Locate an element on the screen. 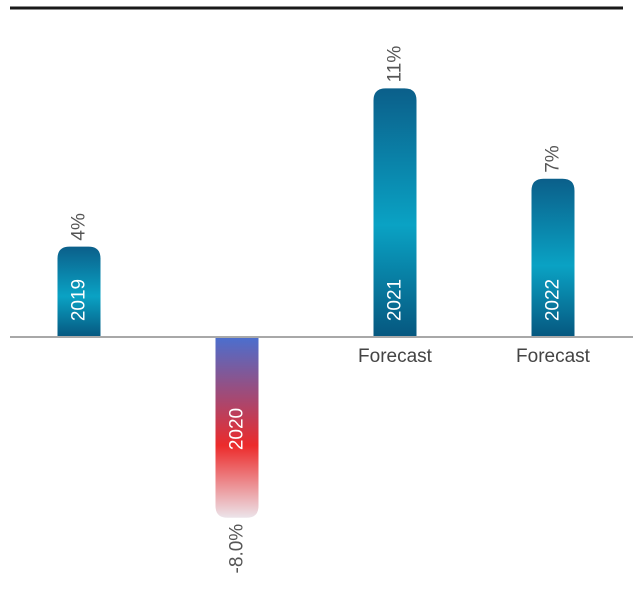  bar-2020 is located at coordinates (237, 427).